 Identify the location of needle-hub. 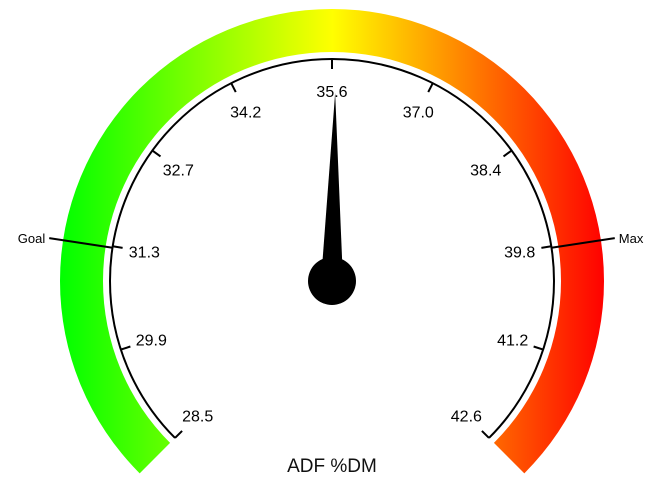
(332, 281).